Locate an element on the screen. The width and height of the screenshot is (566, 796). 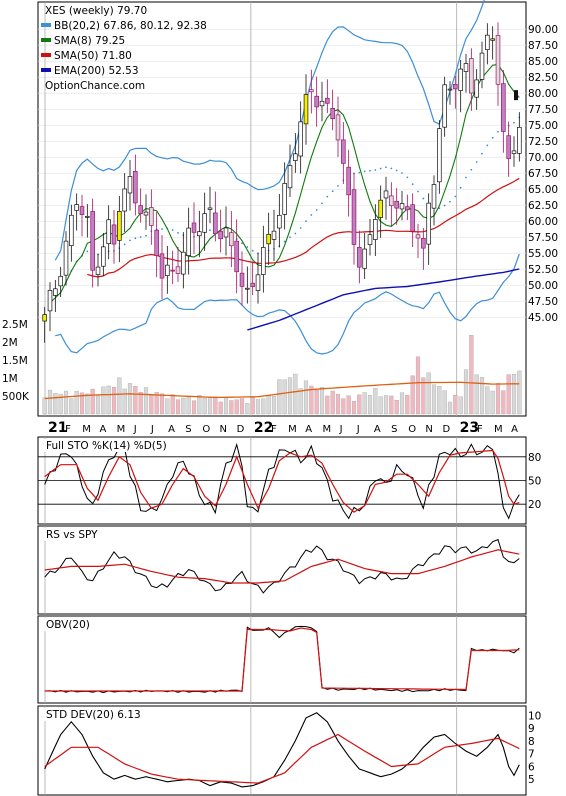
x-tick-label: O is located at coordinates (412, 429).